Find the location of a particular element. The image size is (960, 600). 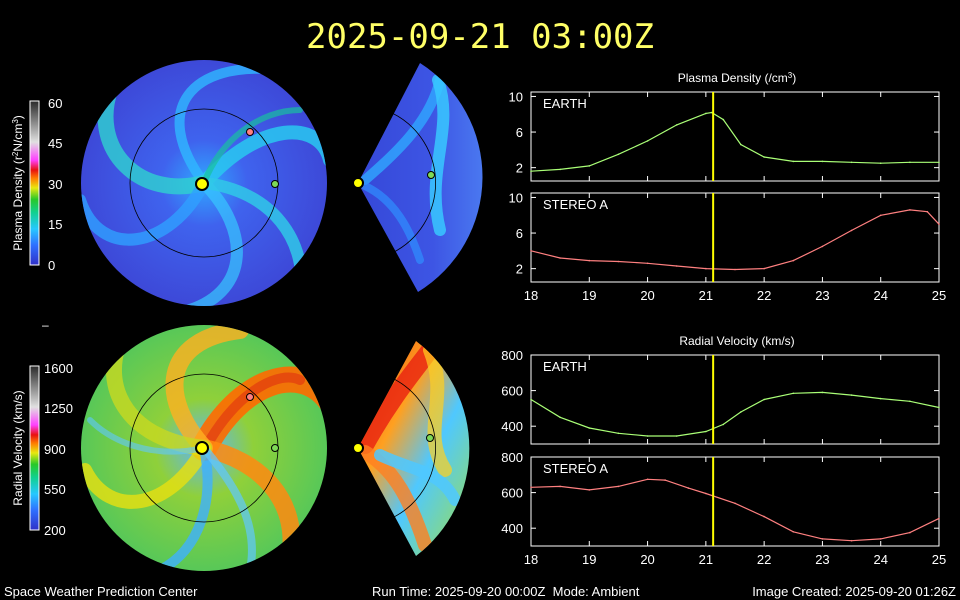

velocity-tick-label: 200 is located at coordinates (55, 530).